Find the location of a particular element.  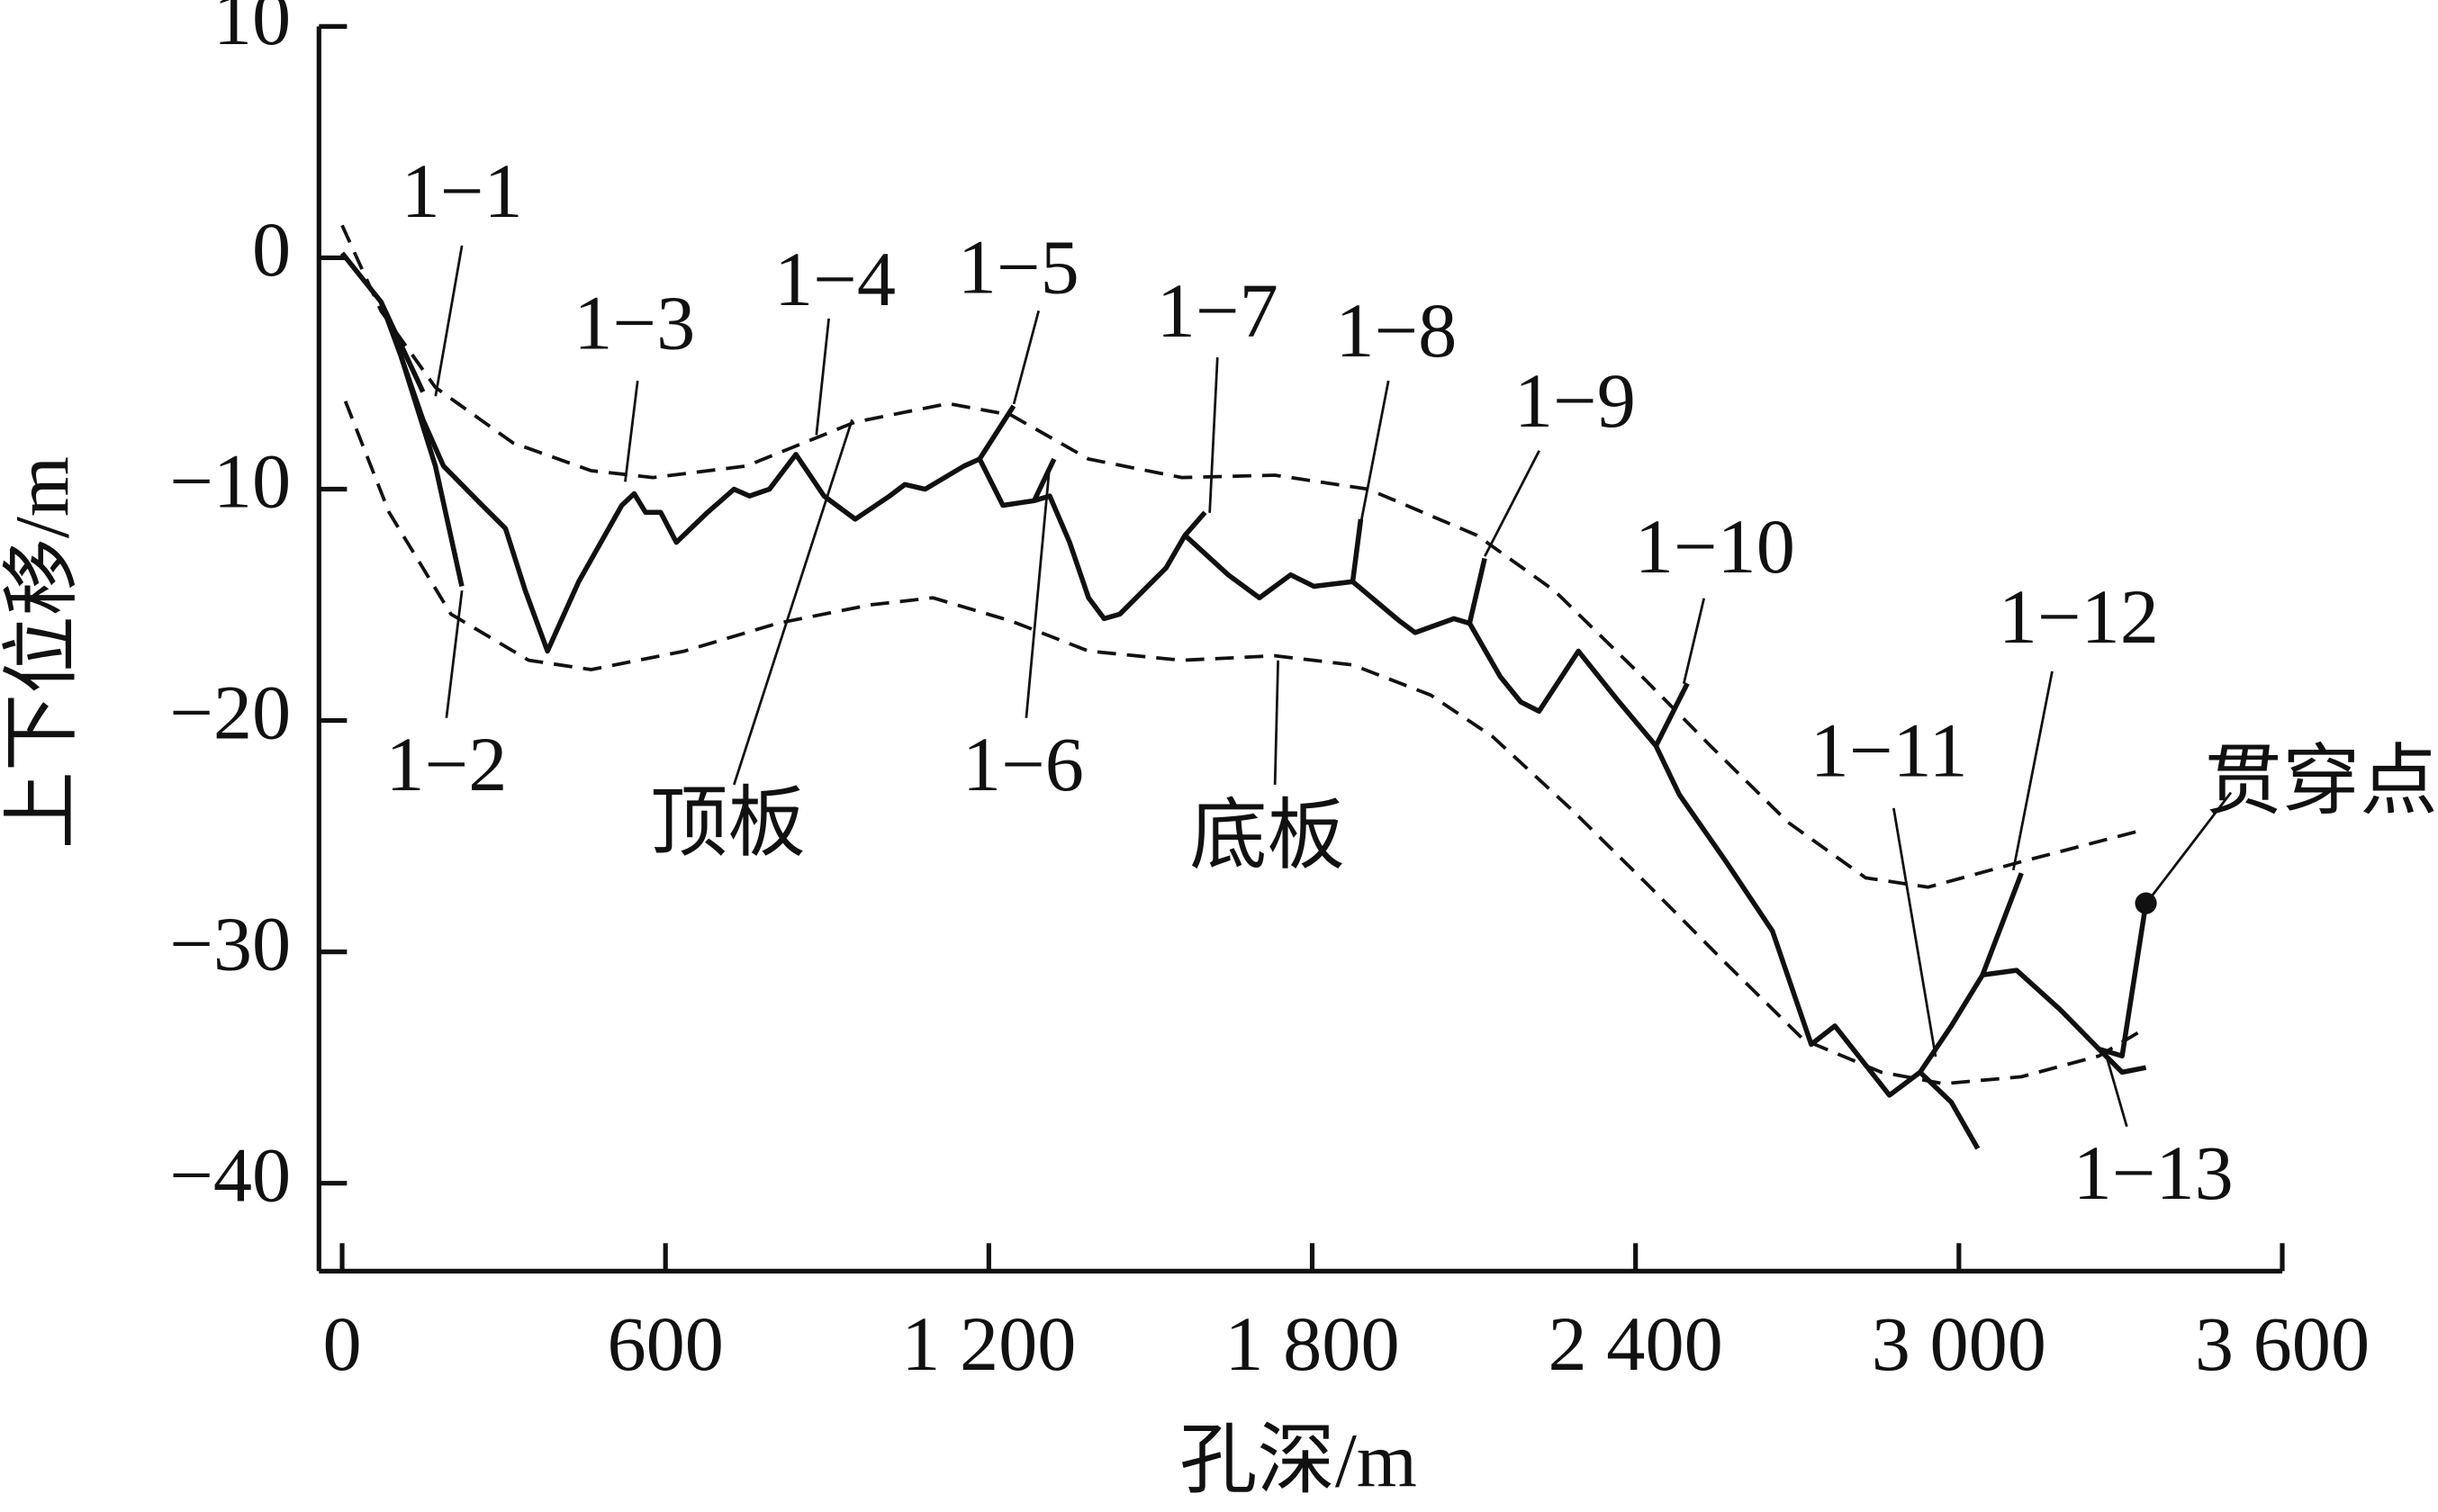

x-tick-label: 2 400 is located at coordinates (1636, 1343).